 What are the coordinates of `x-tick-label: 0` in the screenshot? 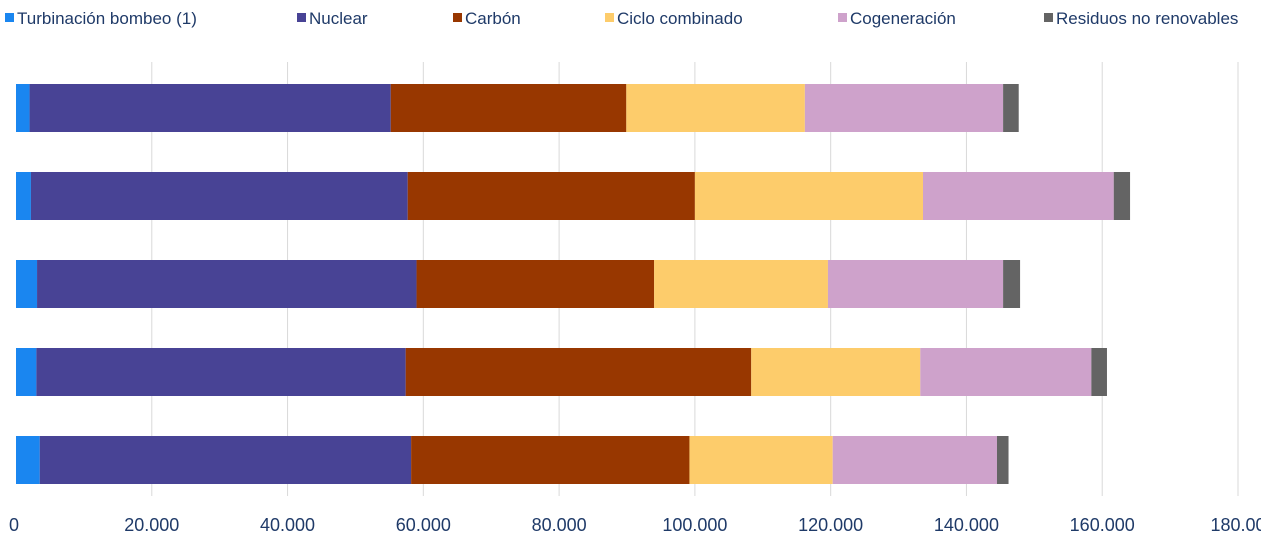 It's located at (14, 525).